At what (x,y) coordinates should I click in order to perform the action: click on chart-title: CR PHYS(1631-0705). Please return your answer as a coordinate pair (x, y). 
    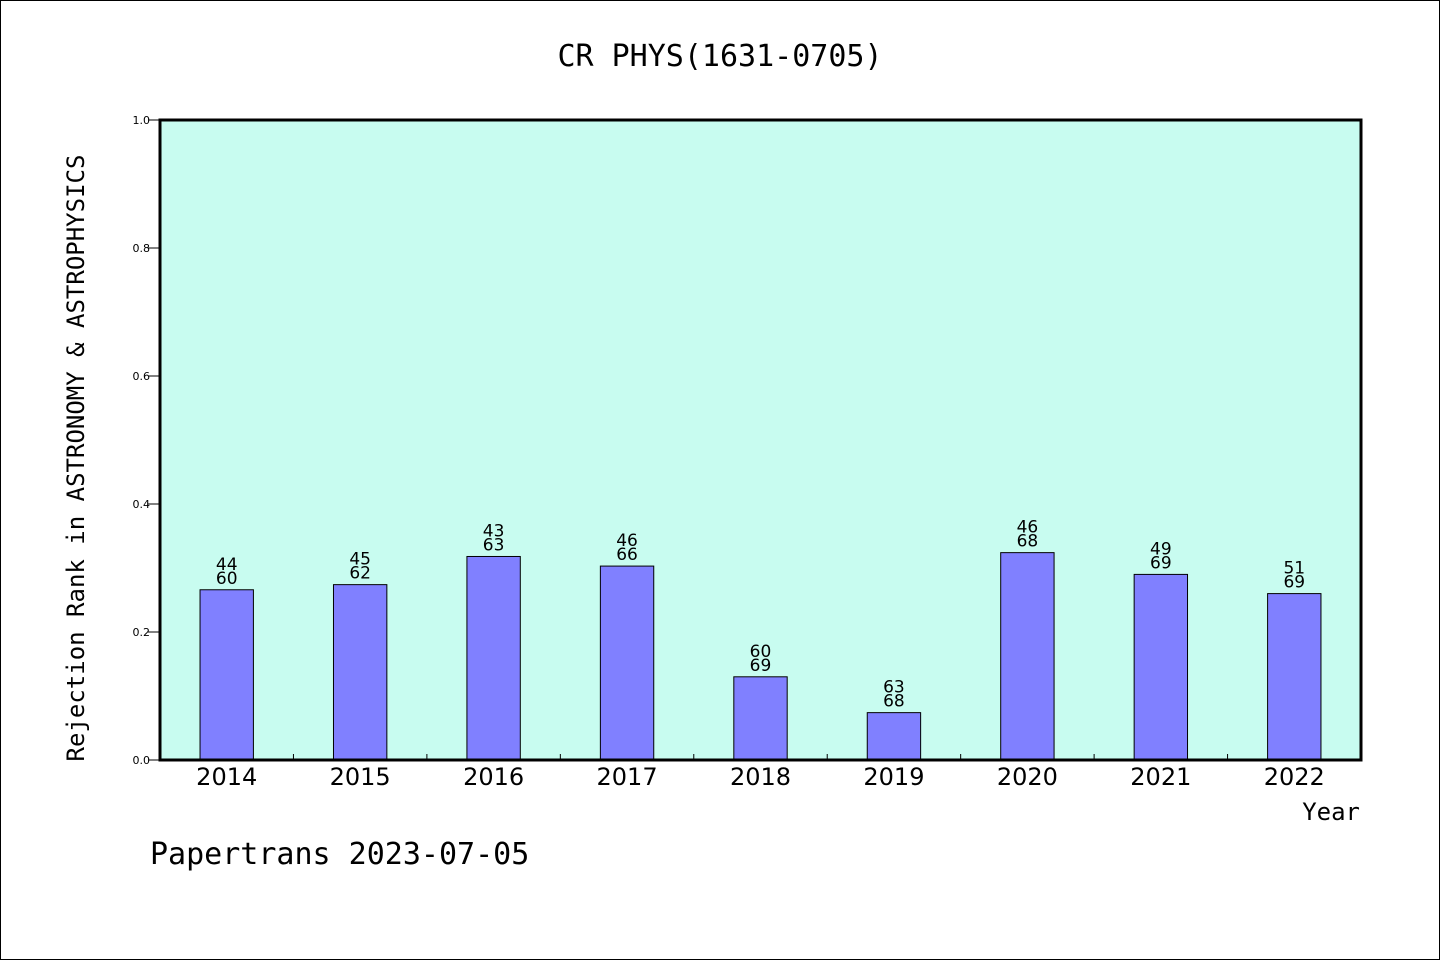
    Looking at the image, I should click on (719, 56).